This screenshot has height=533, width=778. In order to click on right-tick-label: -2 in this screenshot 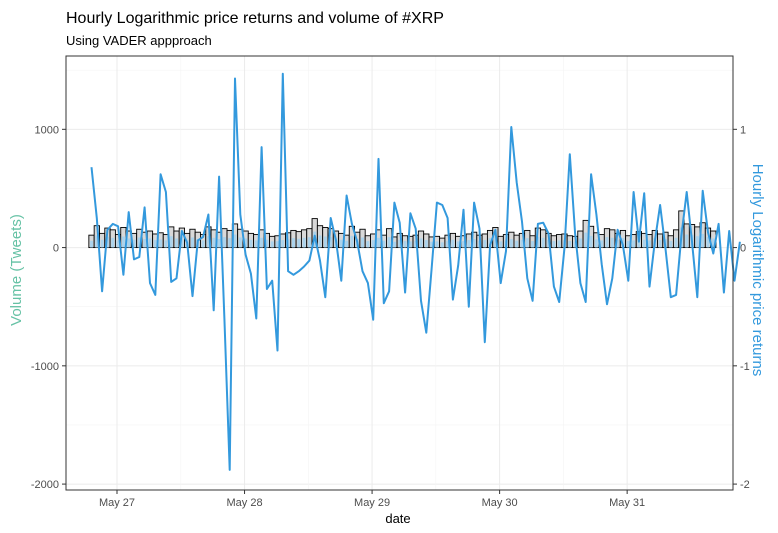, I will do `click(745, 485)`.